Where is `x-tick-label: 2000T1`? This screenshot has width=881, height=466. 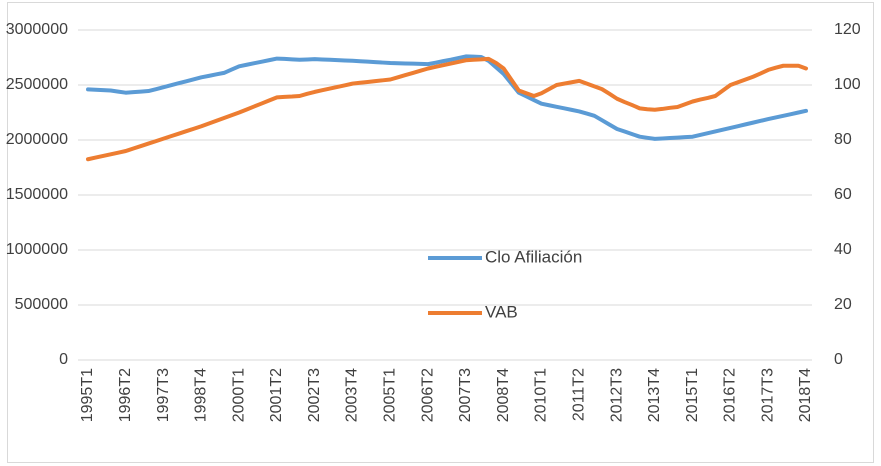 x-tick-label: 2000T1 is located at coordinates (238, 395).